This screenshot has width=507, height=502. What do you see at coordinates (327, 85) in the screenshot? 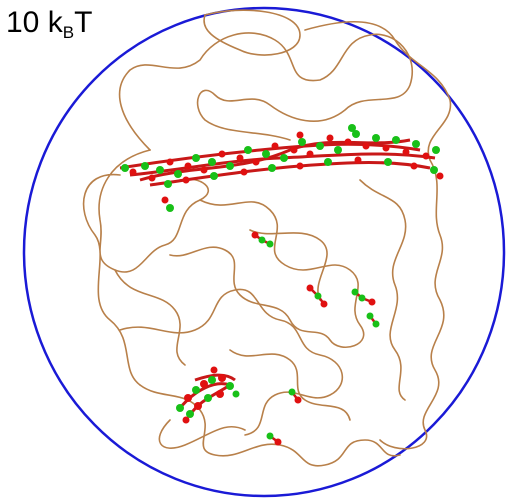
I see `chain-segment-top2` at bounding box center [327, 85].